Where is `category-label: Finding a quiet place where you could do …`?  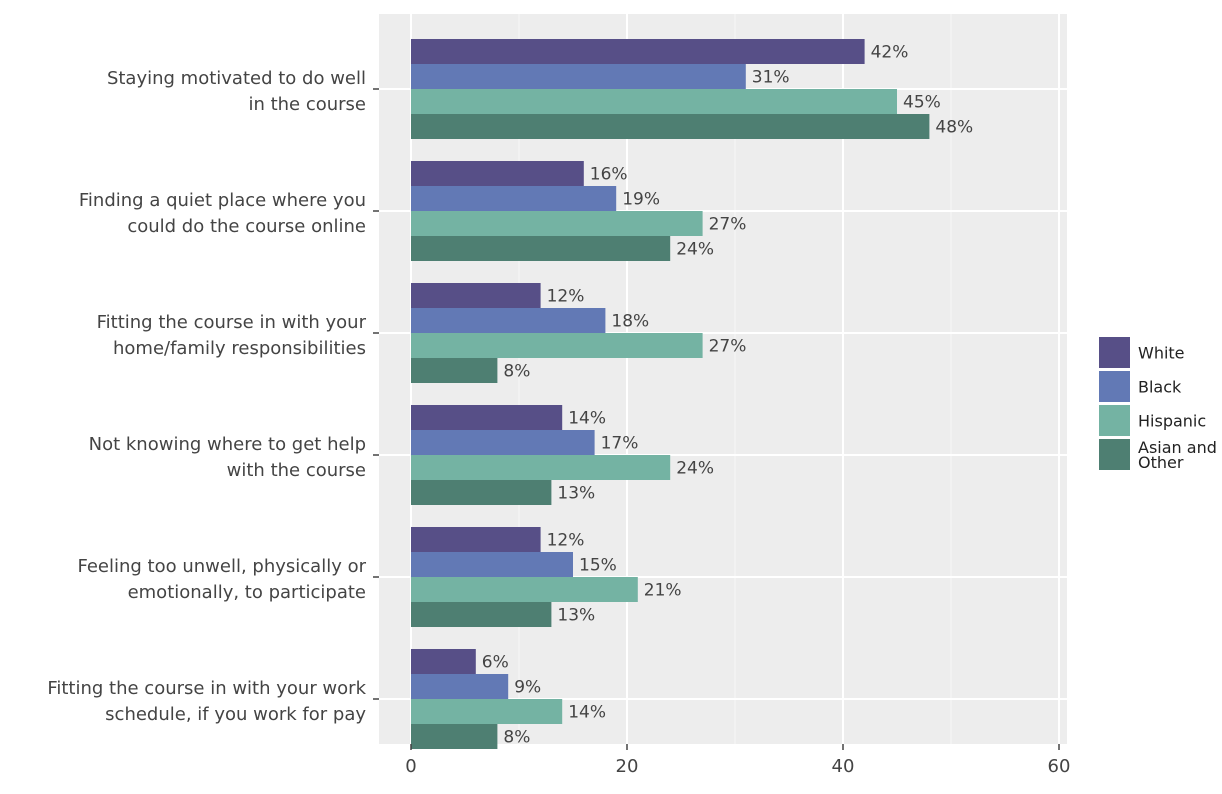 category-label: Finding a quiet place where you could do … is located at coordinates (222, 213).